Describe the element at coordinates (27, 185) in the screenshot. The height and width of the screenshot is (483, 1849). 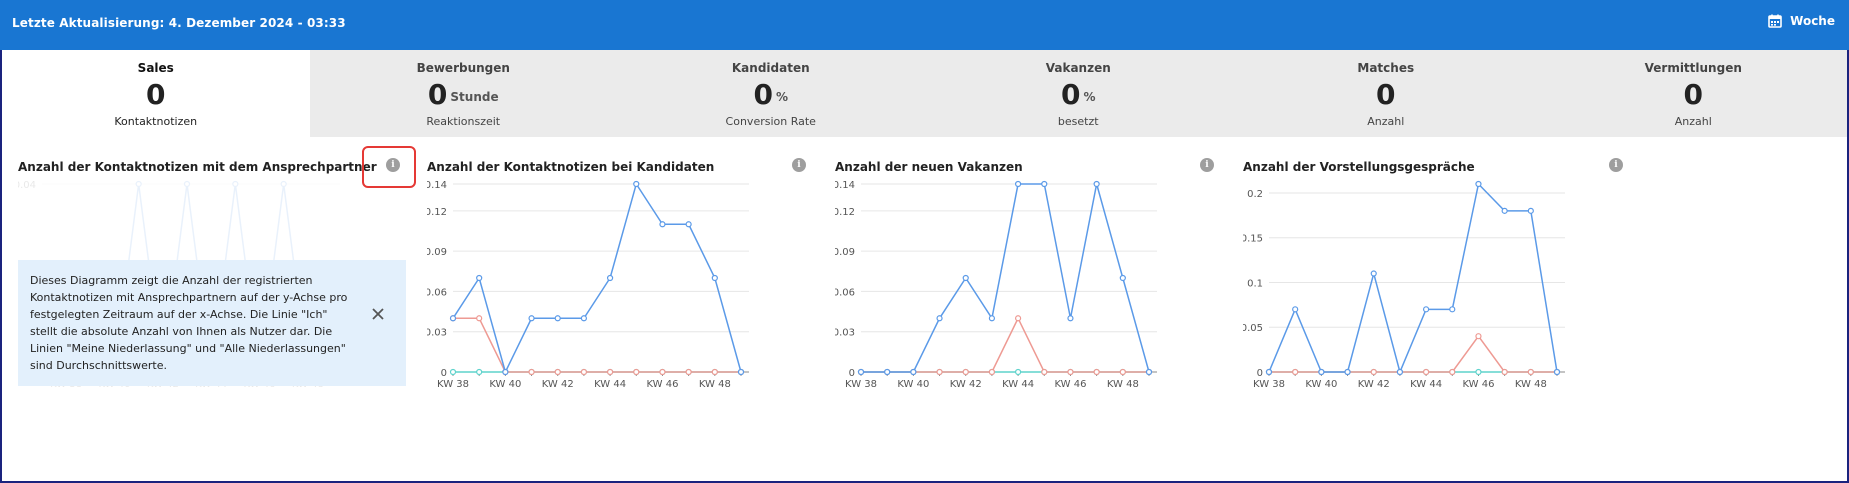
I see `y-tick-label: 0.04` at that location.